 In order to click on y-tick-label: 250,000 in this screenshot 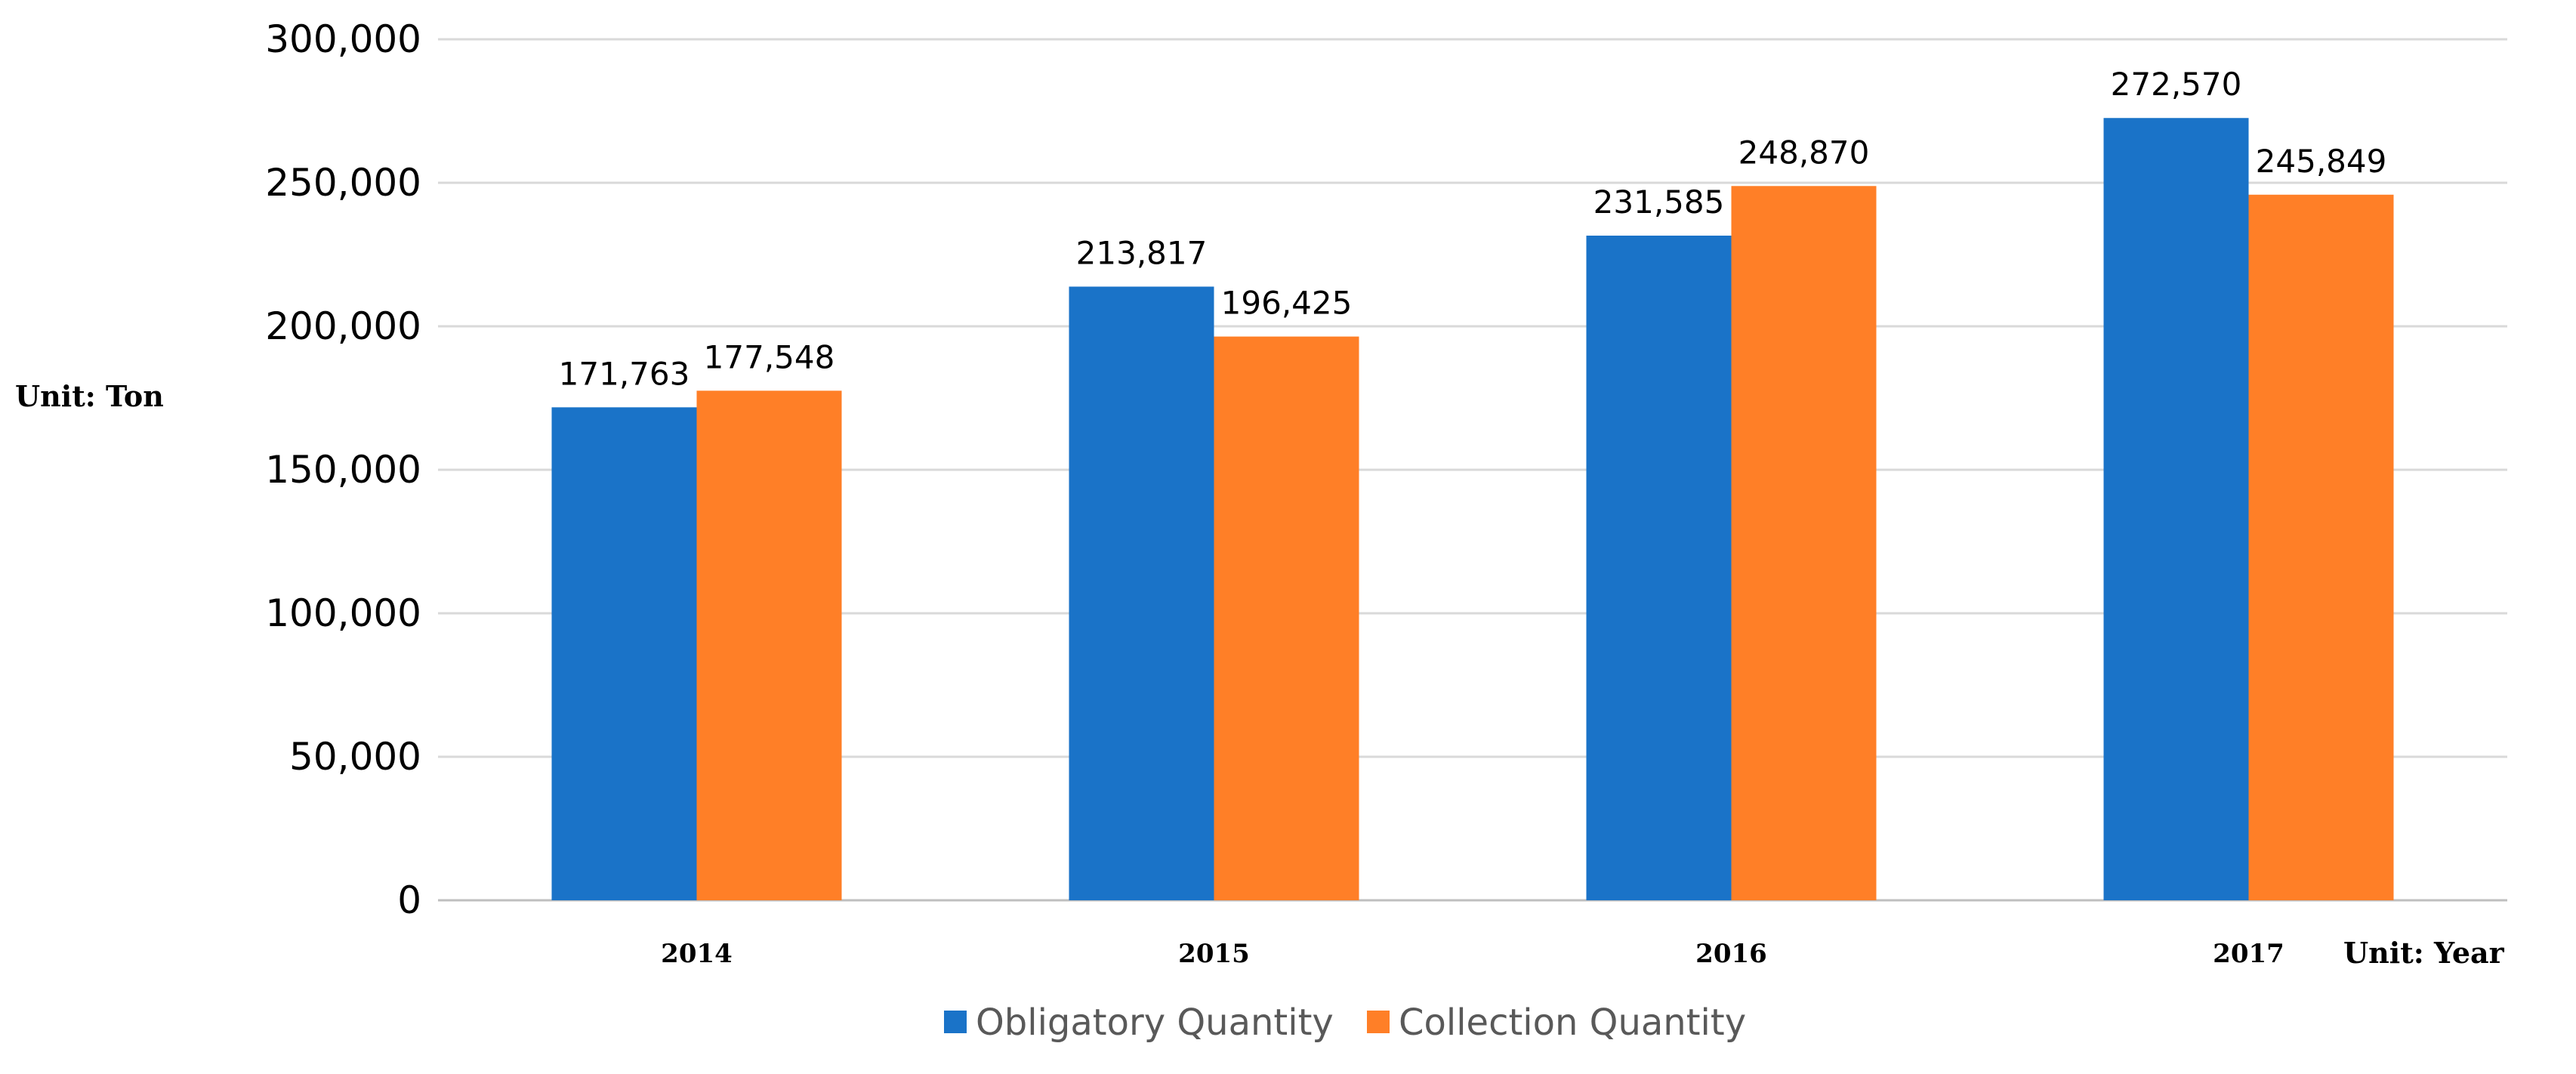, I will do `click(343, 183)`.